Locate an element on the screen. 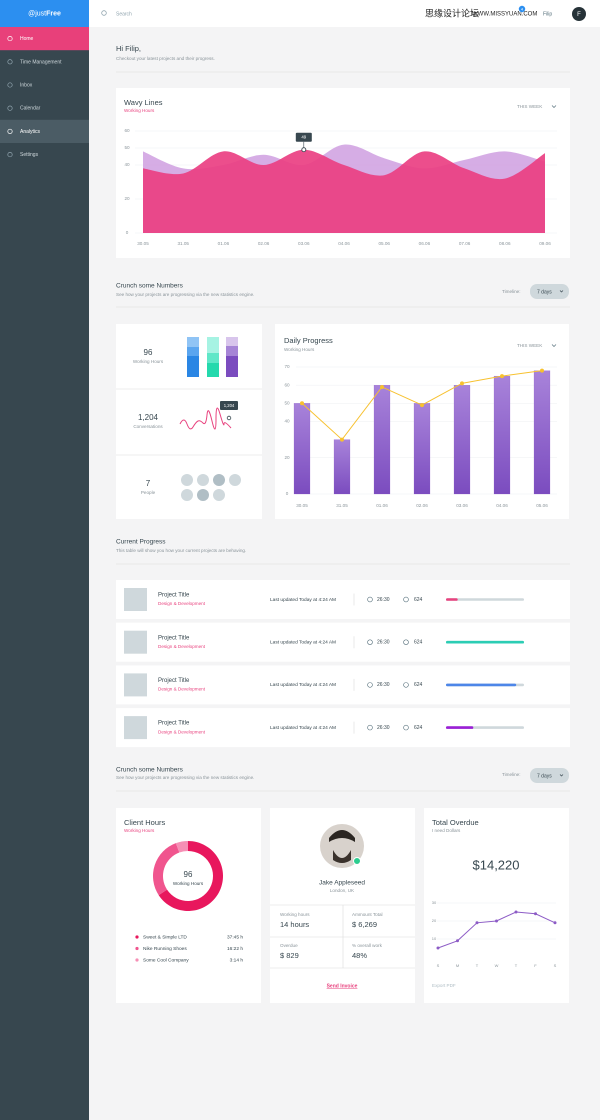  card-title: Wavy Lines is located at coordinates (143, 102).